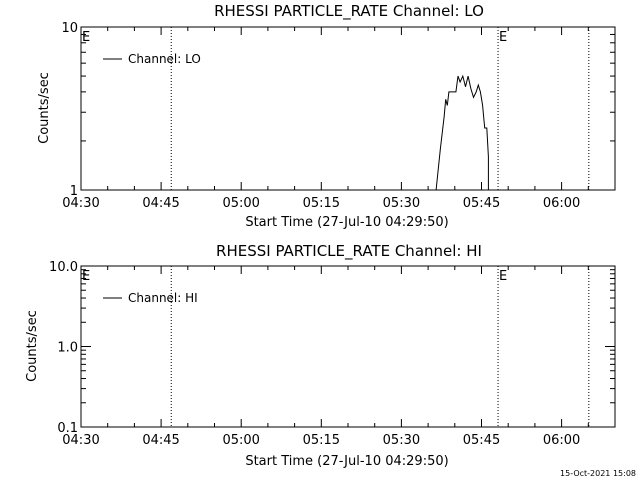 This screenshot has height=480, width=640. What do you see at coordinates (346, 222) in the screenshot?
I see `panel-lo-xlabel: Start Time (27-Jul-10 04:29:50)` at bounding box center [346, 222].